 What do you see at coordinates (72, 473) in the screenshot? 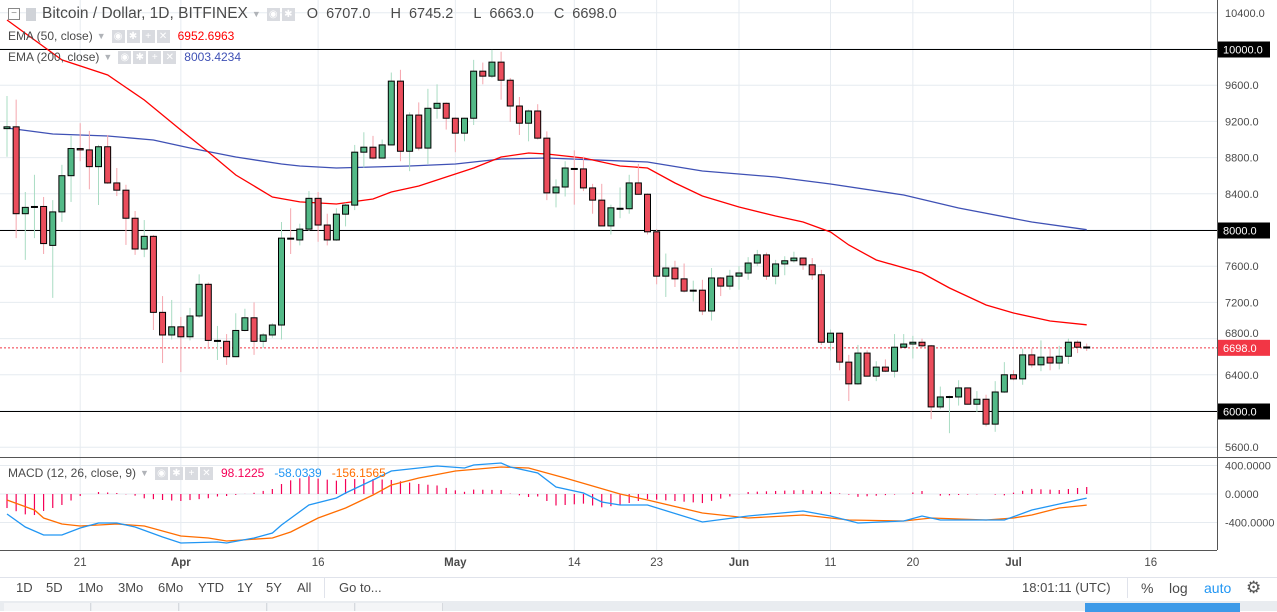
I see `macd-label: MACD (12, 26, close, 9)` at bounding box center [72, 473].